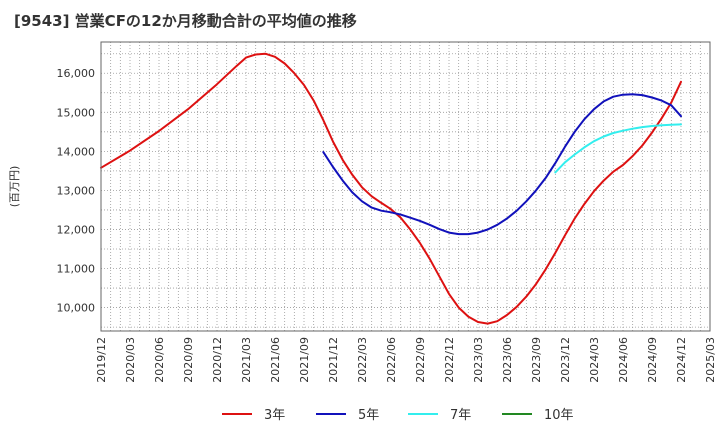 The height and width of the screenshot is (440, 720). Describe the element at coordinates (449, 360) in the screenshot. I see `x-tick-label: 2022/12` at that location.